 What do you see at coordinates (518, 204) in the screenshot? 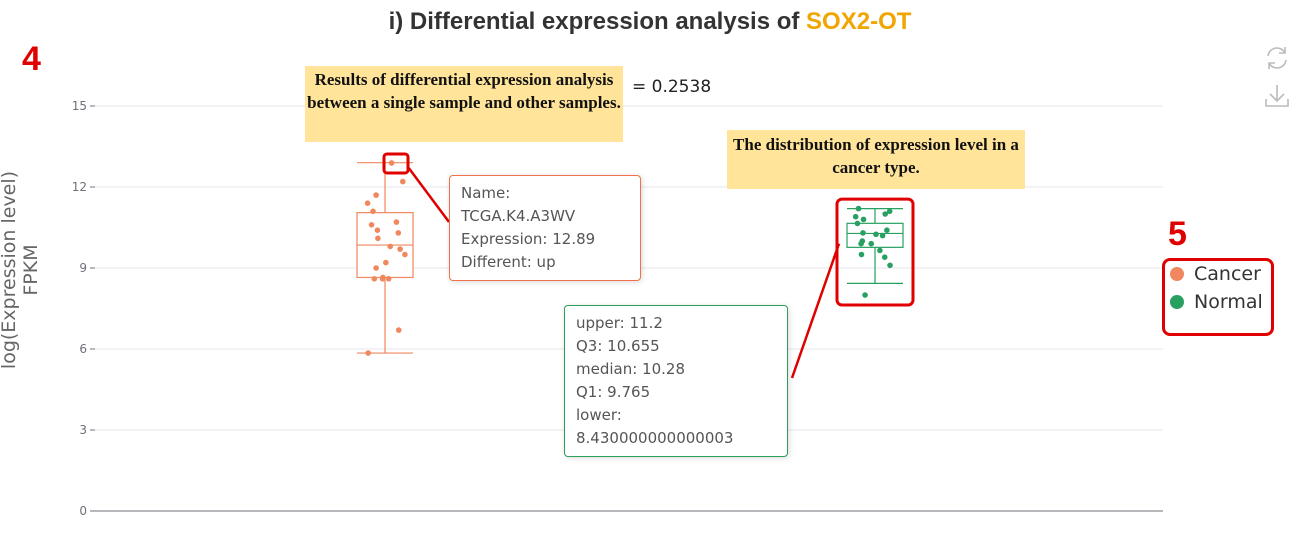
I see `tooltip-sample-name: Name: TCGA.K4.A3WV` at bounding box center [518, 204].